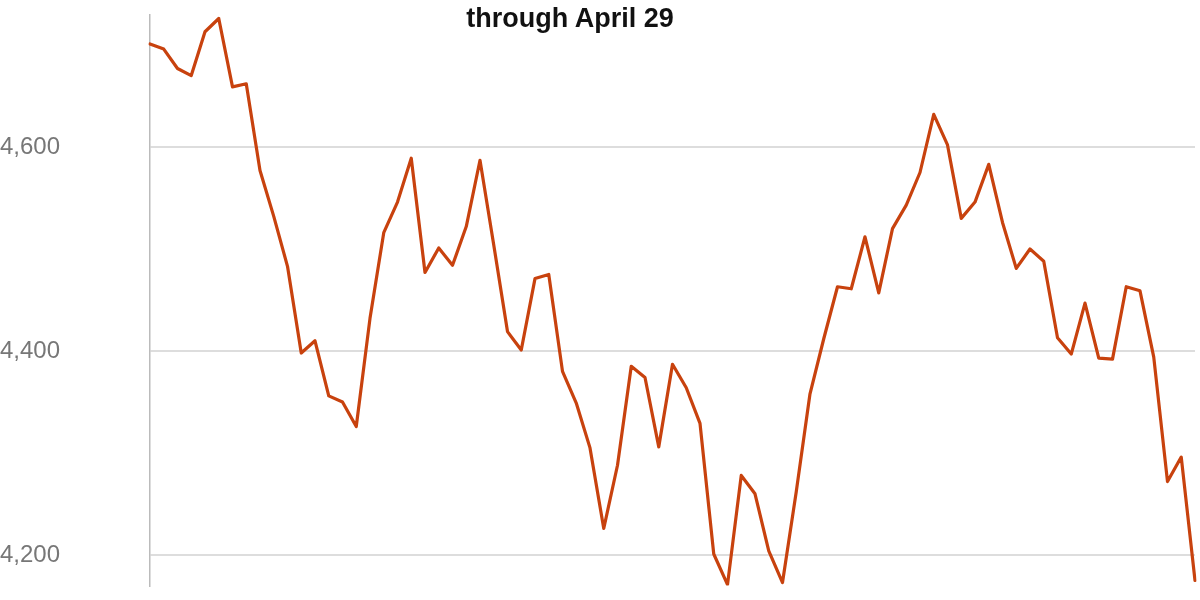 The height and width of the screenshot is (600, 1200). I want to click on chart-title: through April 29, so click(570, 18).